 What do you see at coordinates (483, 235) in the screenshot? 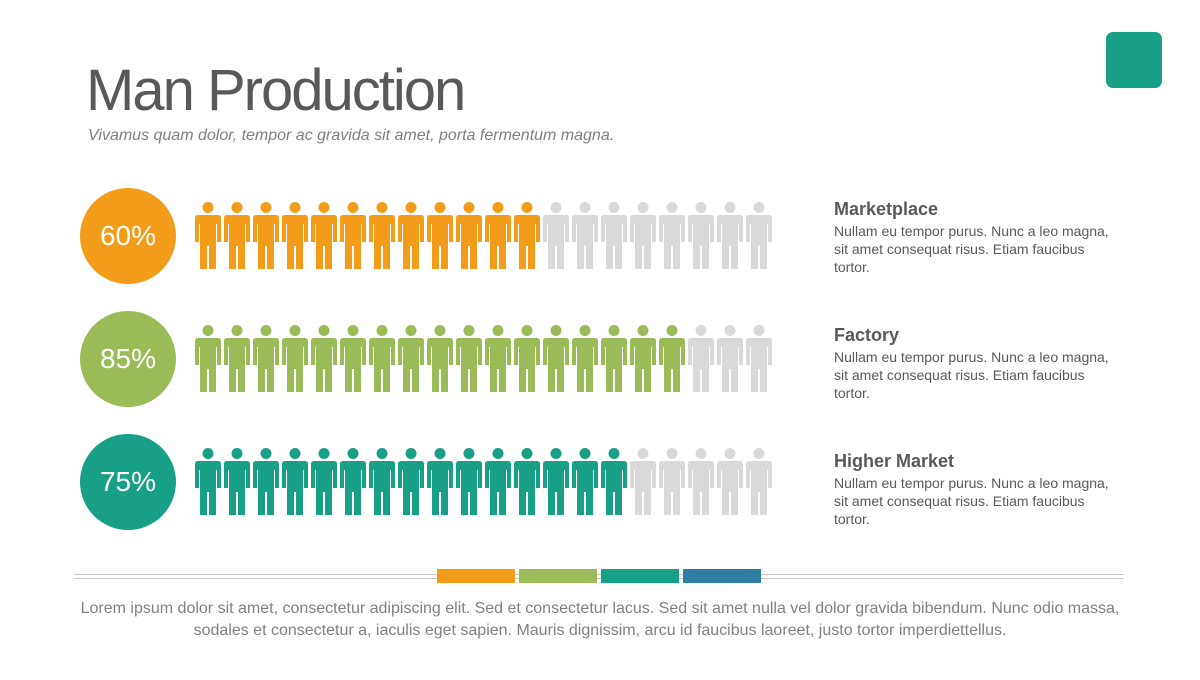
I see `people-pictograph-marketplace` at bounding box center [483, 235].